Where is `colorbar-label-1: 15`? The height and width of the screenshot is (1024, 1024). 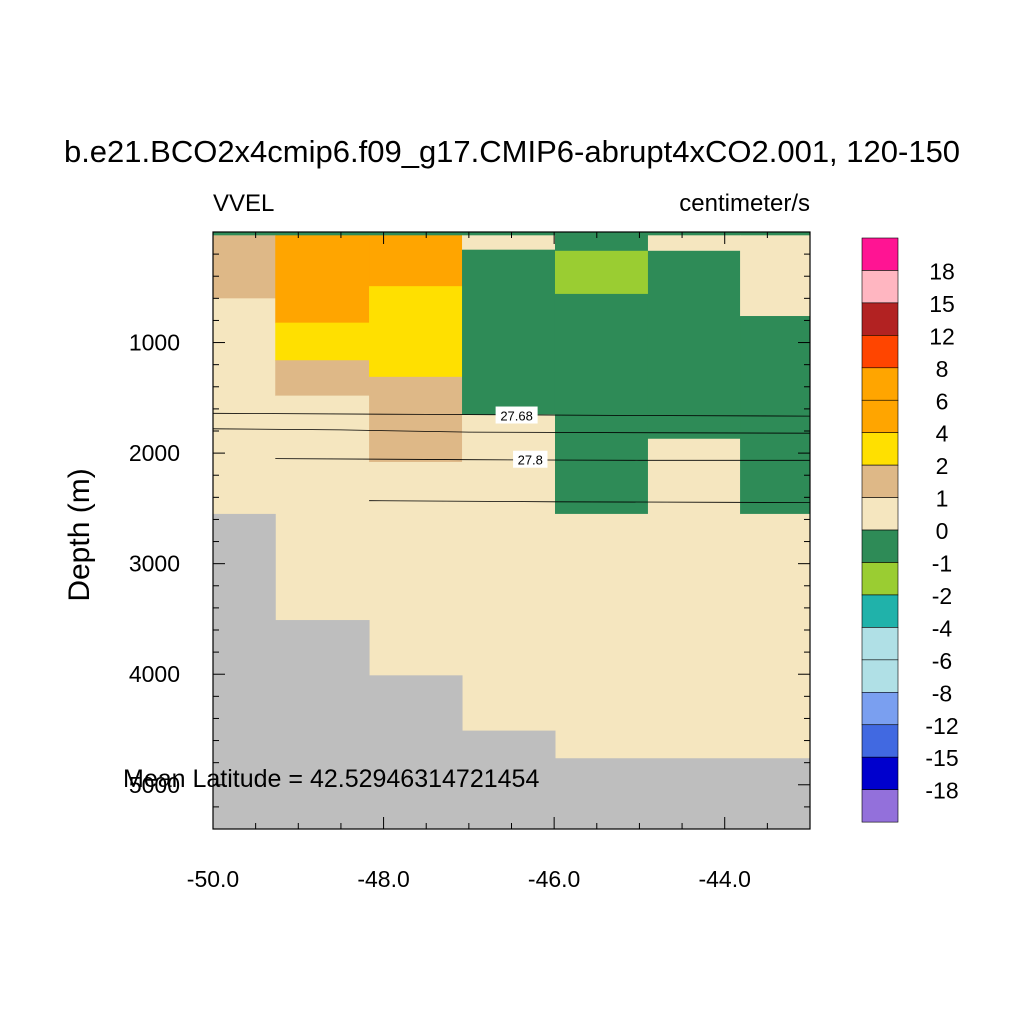 colorbar-label-1: 15 is located at coordinates (942, 304).